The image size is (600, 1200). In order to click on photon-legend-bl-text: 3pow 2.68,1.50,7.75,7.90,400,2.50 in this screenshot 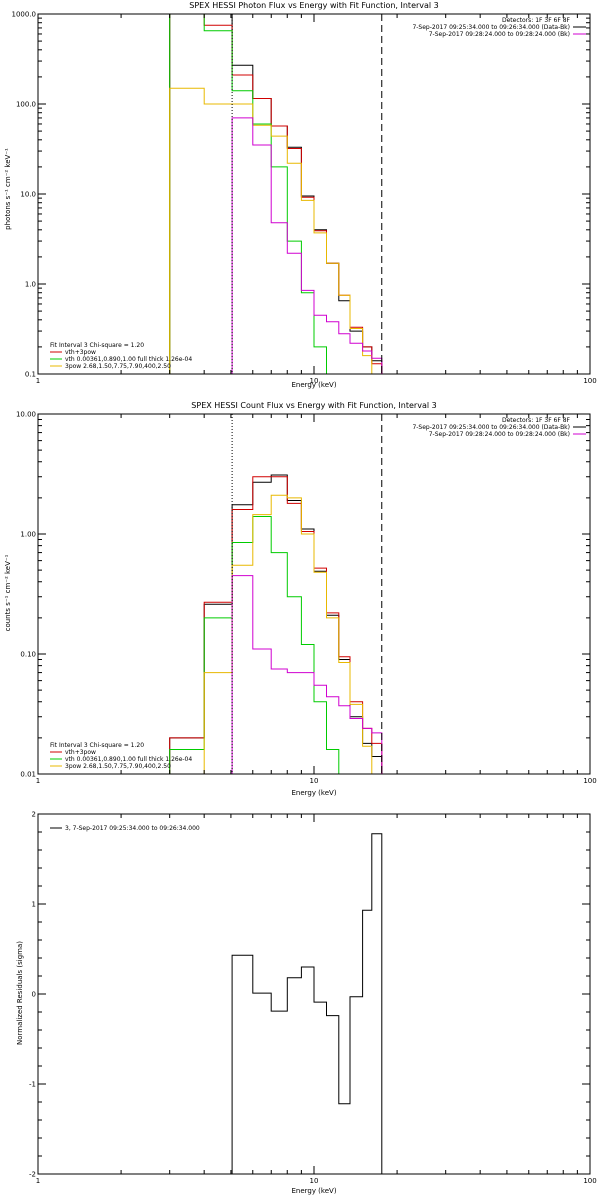, I will do `click(118, 366)`.